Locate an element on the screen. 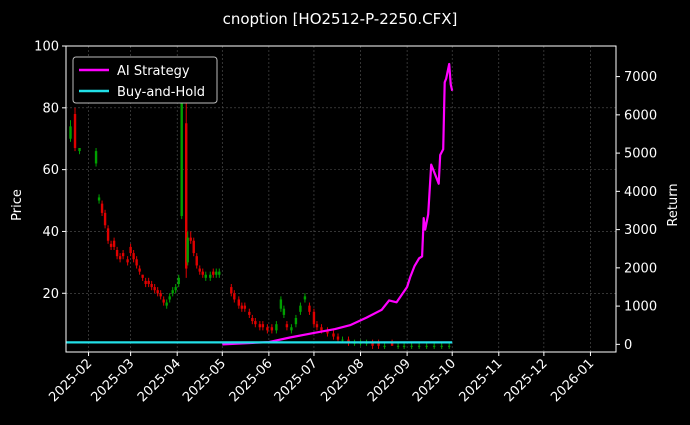  y-tick-label-right: 7000 is located at coordinates (640, 77).